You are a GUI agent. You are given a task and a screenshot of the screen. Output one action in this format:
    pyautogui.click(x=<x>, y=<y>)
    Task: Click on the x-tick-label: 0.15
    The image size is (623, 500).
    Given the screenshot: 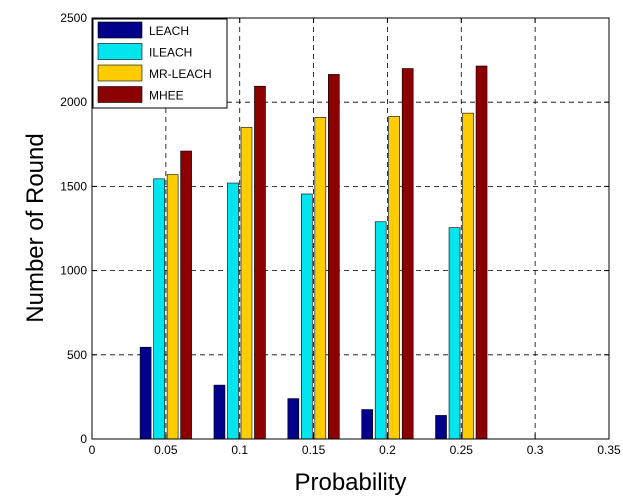 What is the action you would take?
    pyautogui.click(x=314, y=450)
    